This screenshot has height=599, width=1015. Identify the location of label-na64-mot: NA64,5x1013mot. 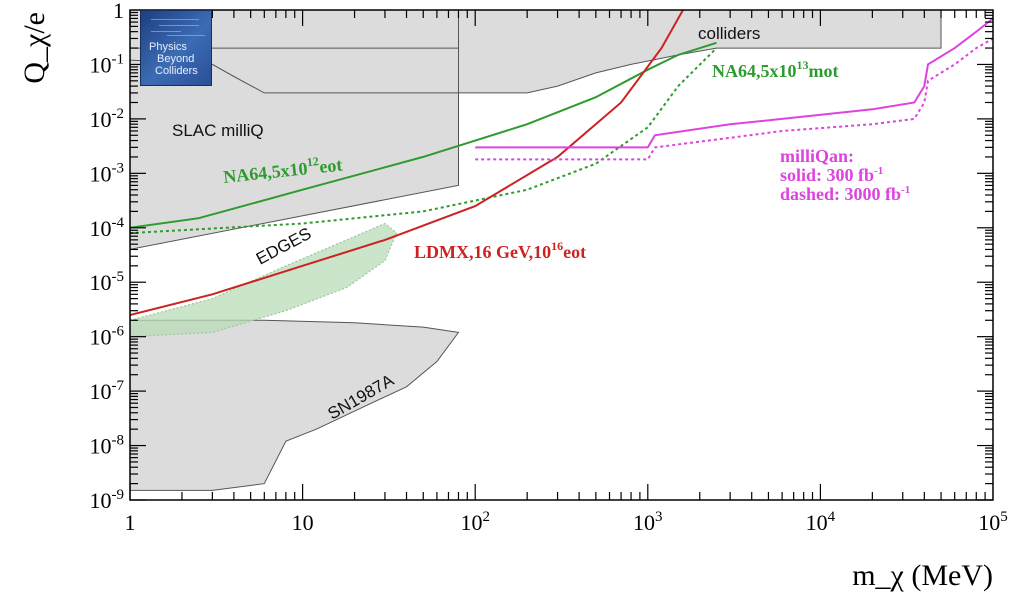
(775, 69).